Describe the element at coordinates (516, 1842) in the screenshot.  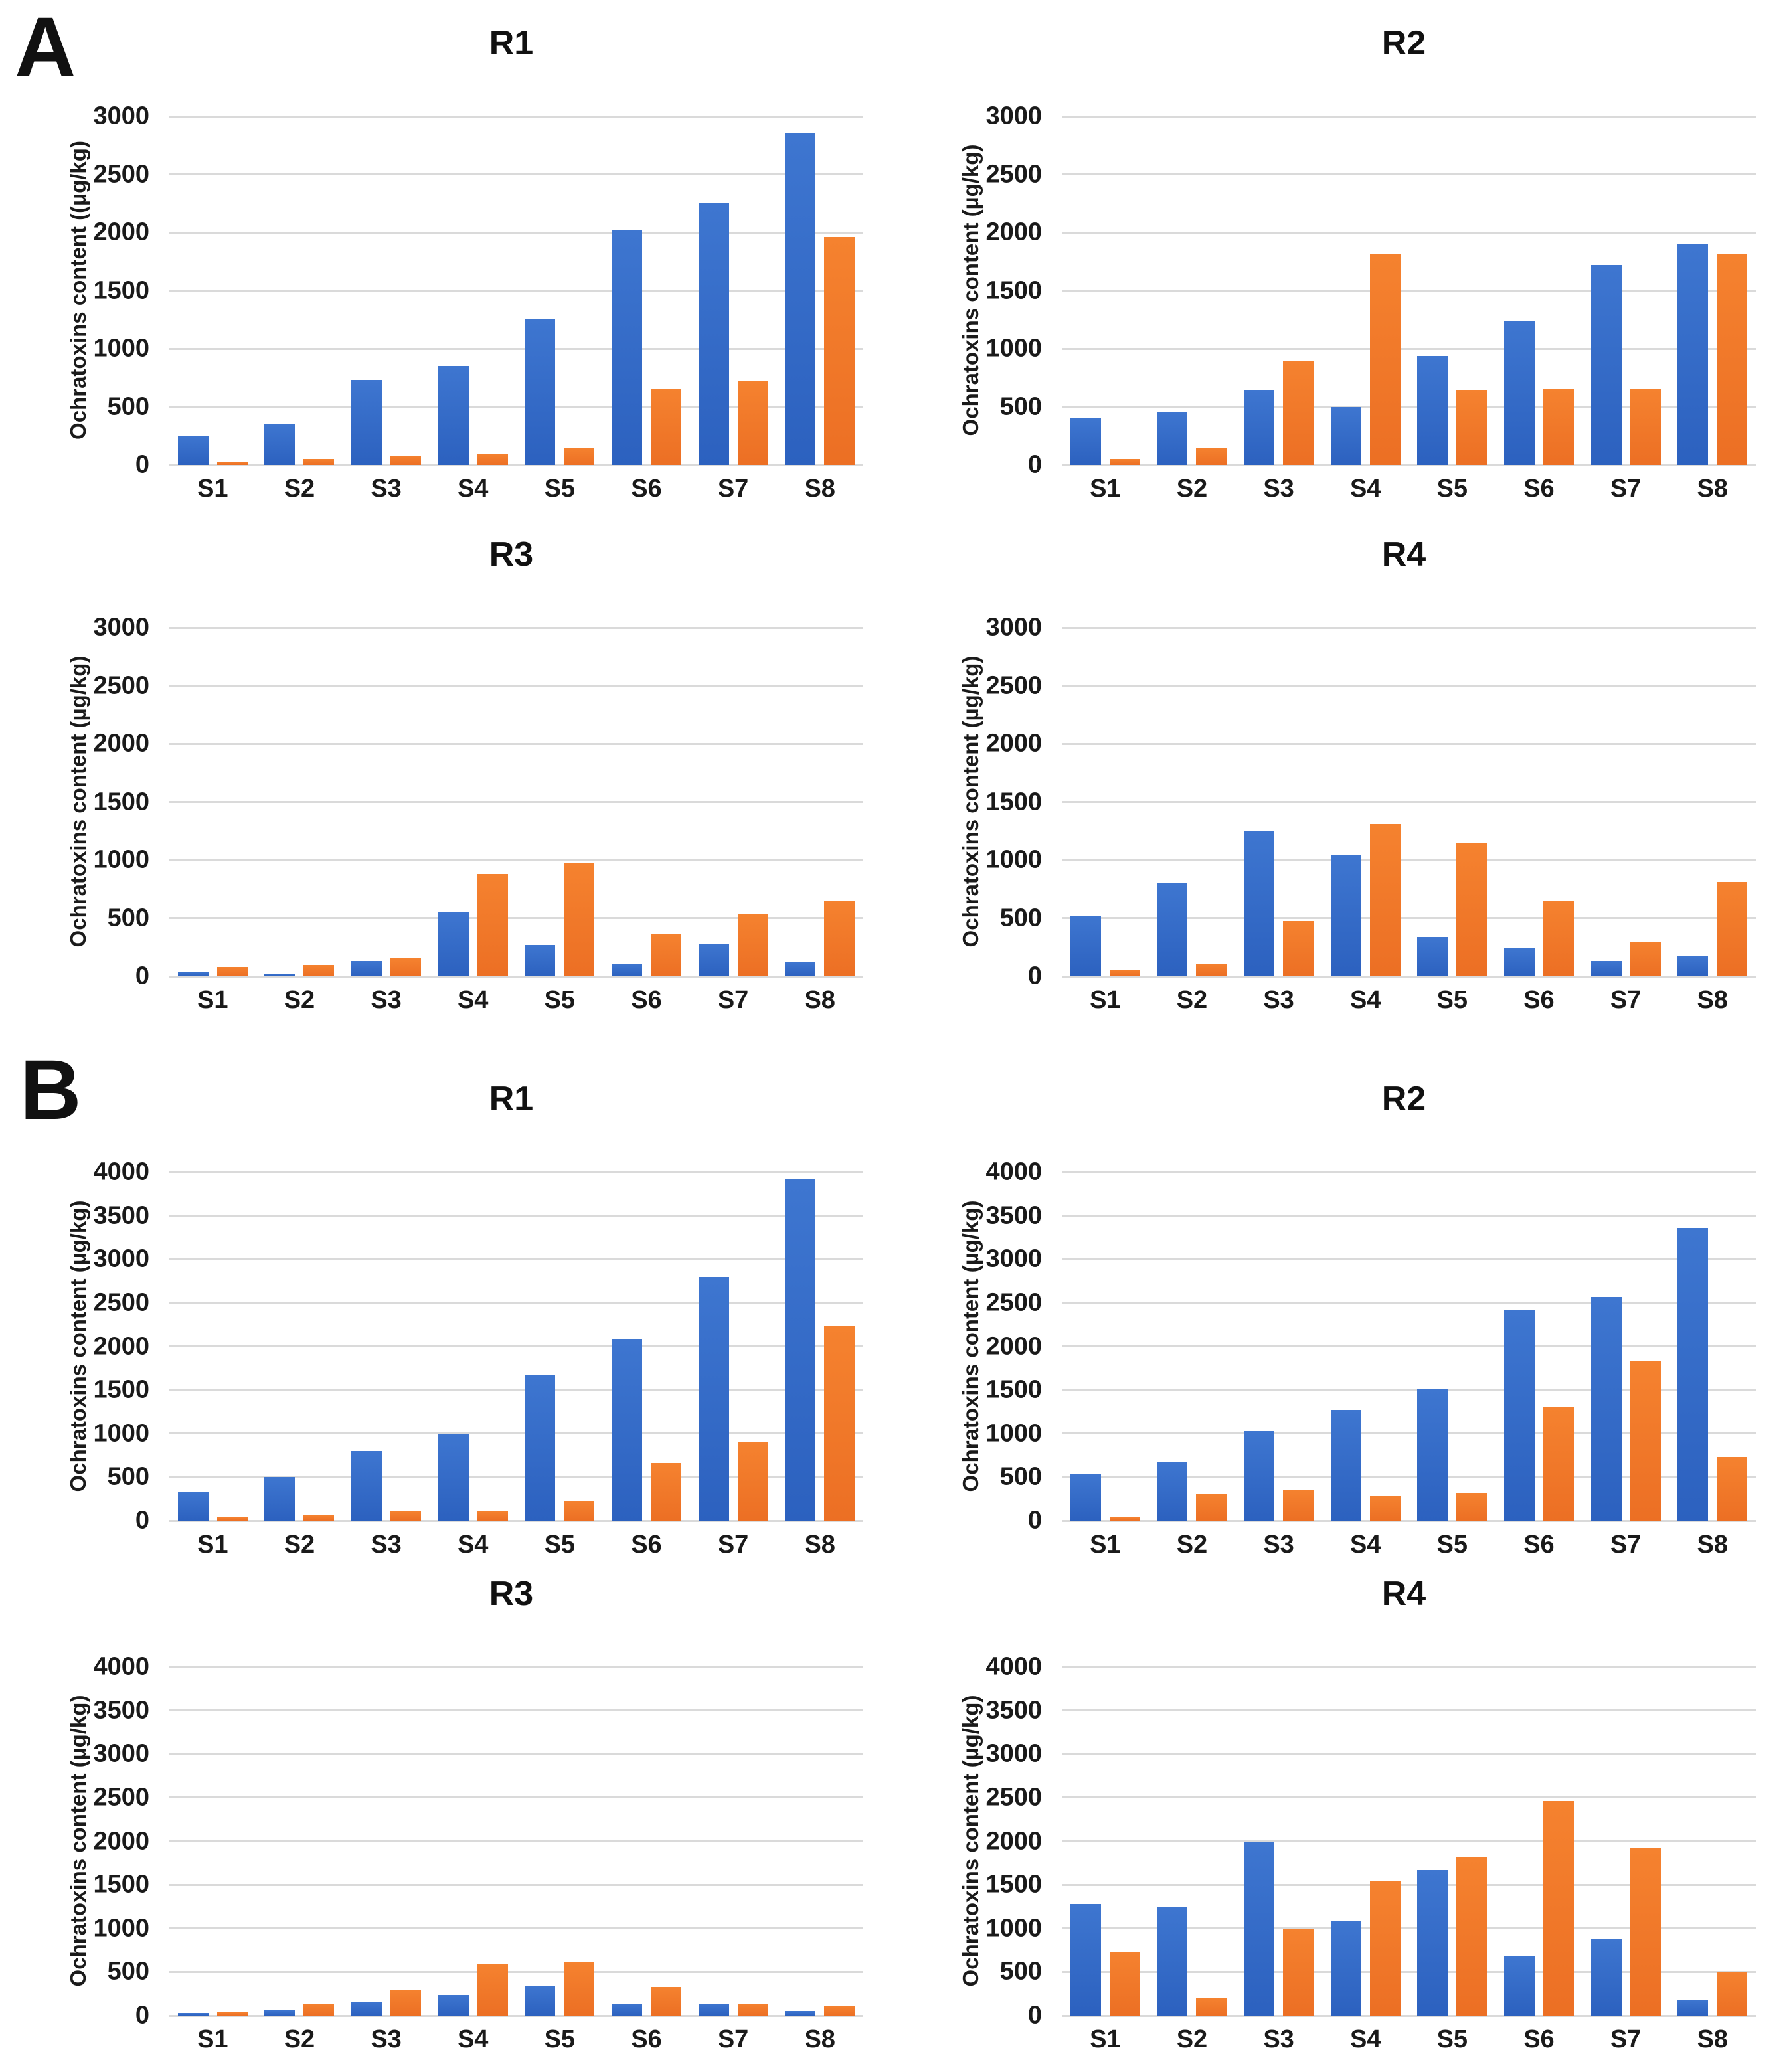
I see `plot-area` at that location.